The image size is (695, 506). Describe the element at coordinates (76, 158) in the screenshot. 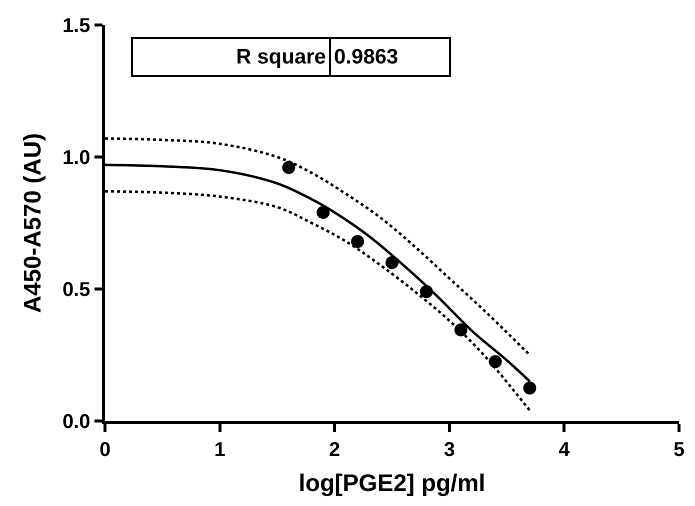

I see `y-tick-label: 1.0` at that location.